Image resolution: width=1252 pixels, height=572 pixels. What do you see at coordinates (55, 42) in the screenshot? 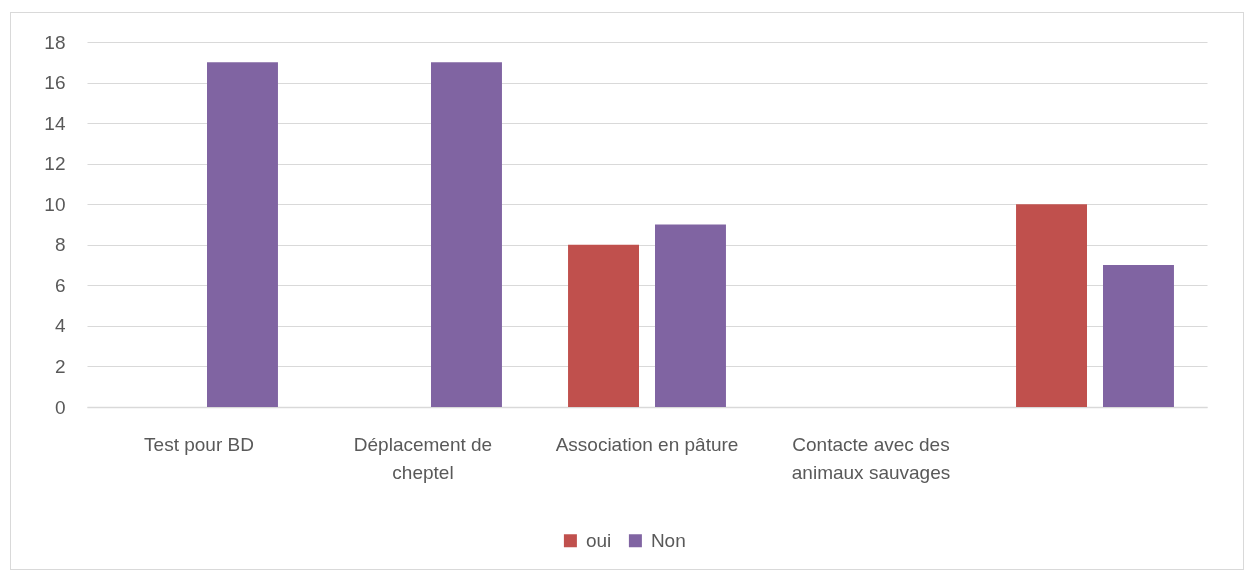
I see `y-tick-label: 18` at bounding box center [55, 42].